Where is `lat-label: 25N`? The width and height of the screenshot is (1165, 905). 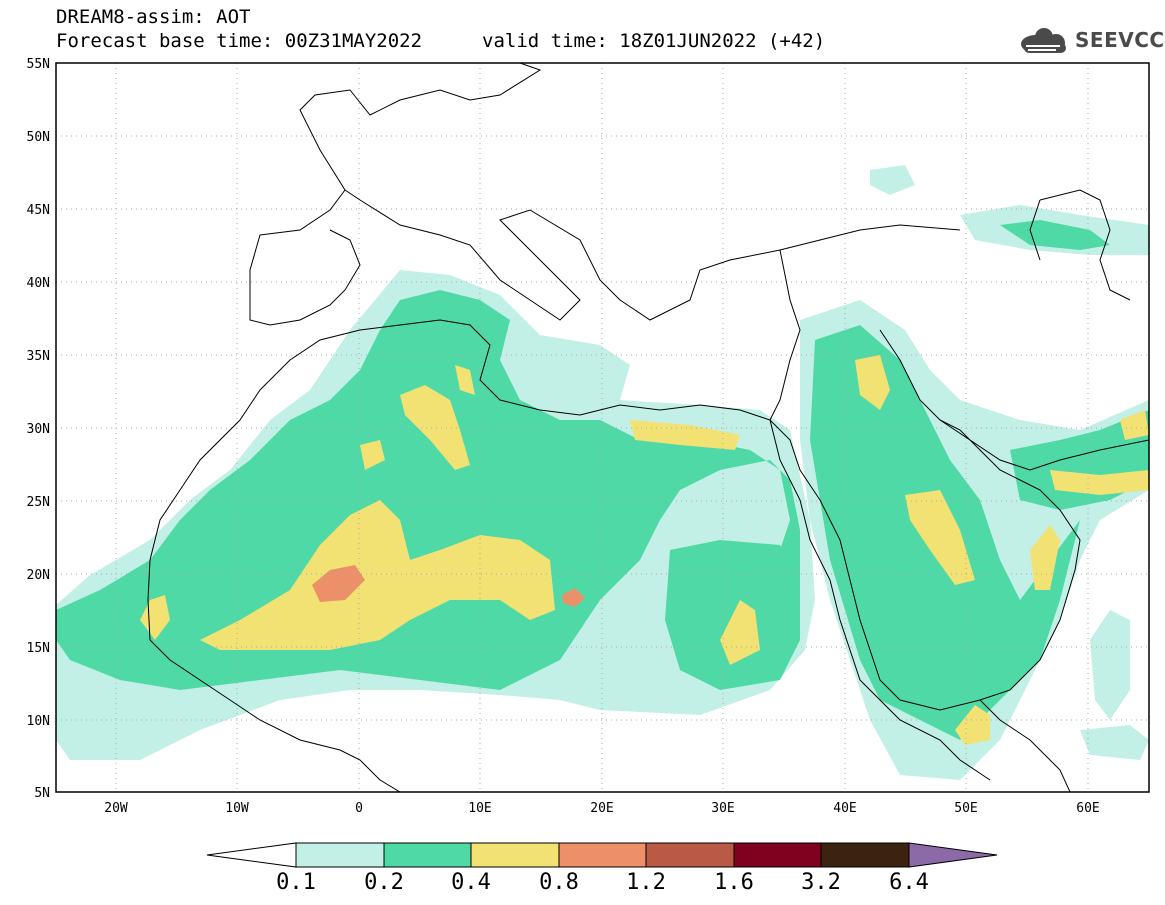
lat-label: 25N is located at coordinates (38, 502).